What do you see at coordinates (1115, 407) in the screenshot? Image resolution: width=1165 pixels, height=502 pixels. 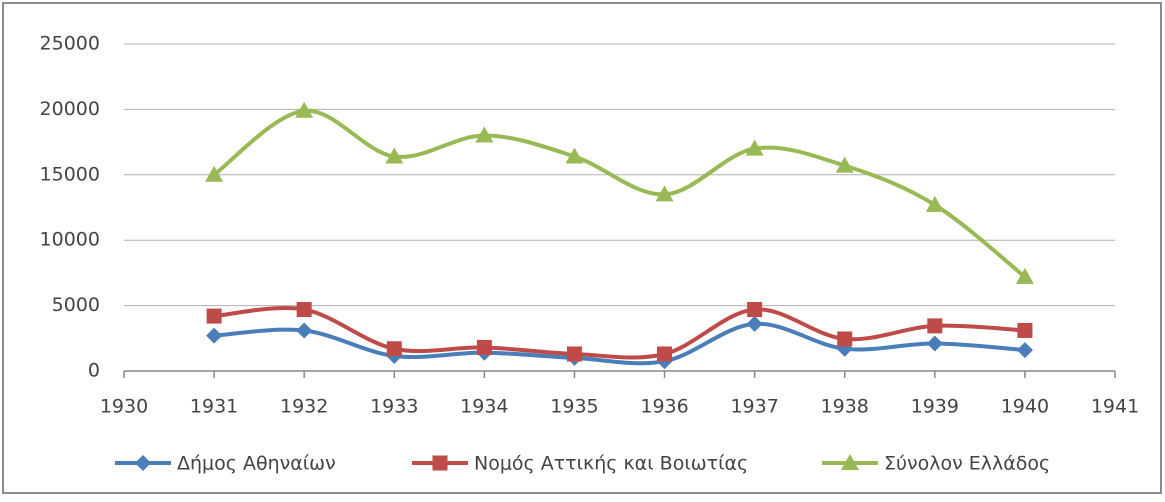 I see `x-tick-label: 1941` at bounding box center [1115, 407].